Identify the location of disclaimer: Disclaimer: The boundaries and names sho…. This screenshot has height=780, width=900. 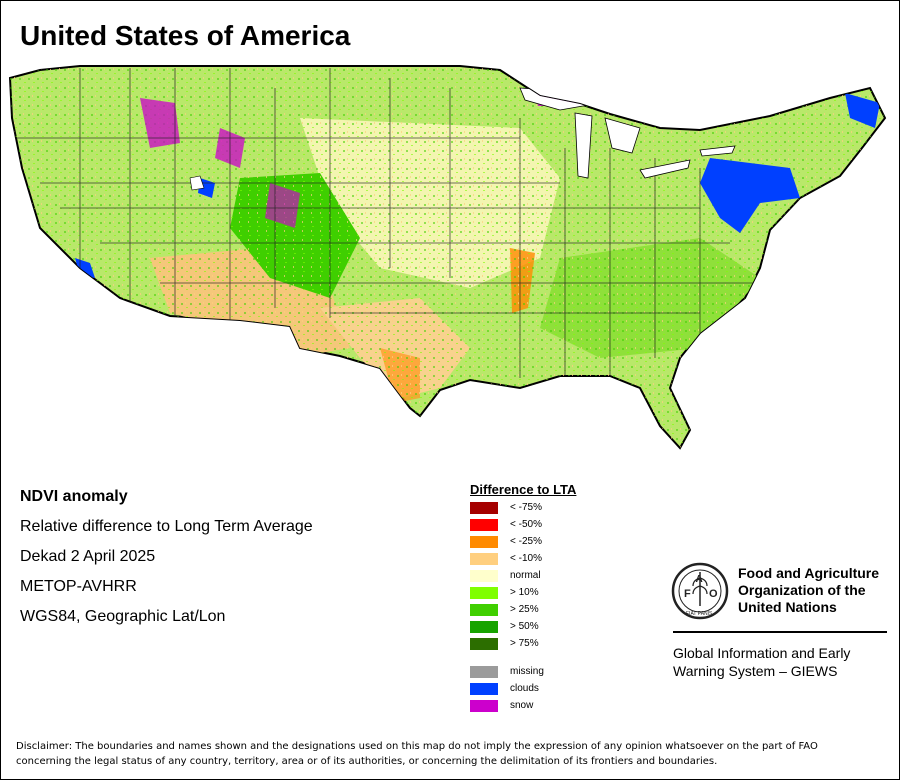
(451, 754).